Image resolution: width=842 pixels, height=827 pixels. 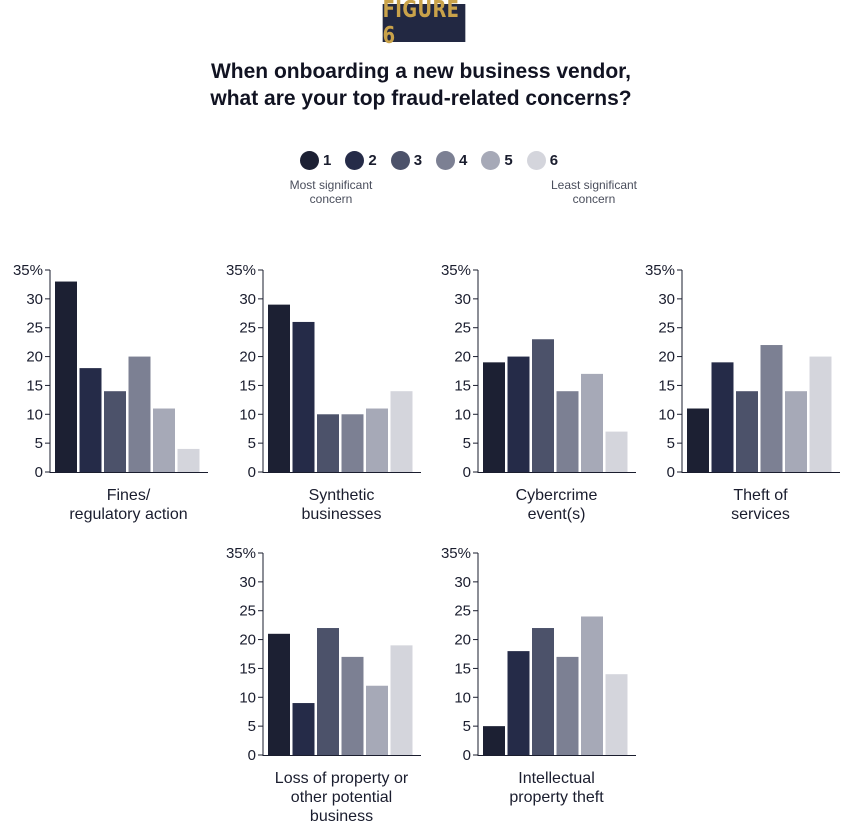 What do you see at coordinates (342, 778) in the screenshot?
I see `chart-category-label: Loss of property or` at bounding box center [342, 778].